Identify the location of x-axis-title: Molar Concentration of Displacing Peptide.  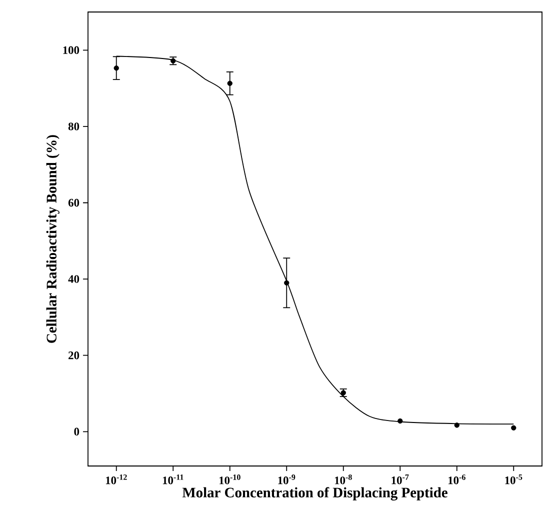
(315, 493).